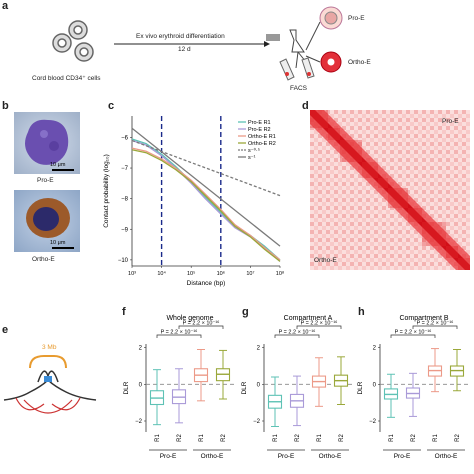 The width and height of the screenshot is (474, 474). What do you see at coordinates (197, 43) in the screenshot?
I see `panel-a-schematic` at bounding box center [197, 43].